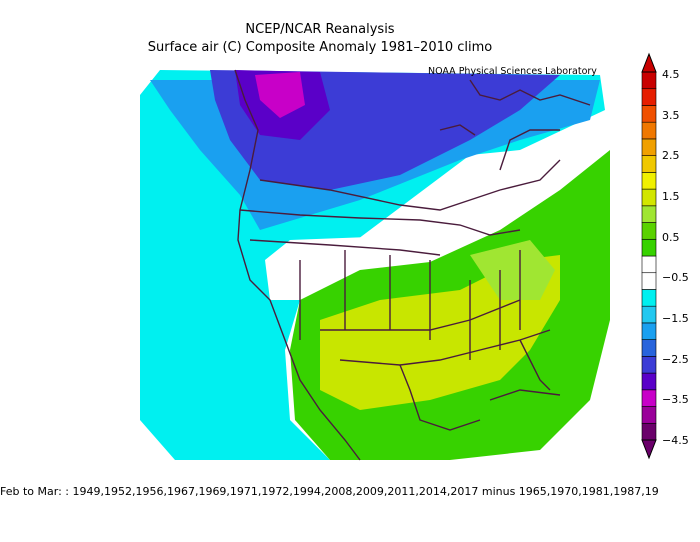  What do you see at coordinates (671, 156) in the screenshot?
I see `colorbar-tick-label: 2.5` at bounding box center [671, 156].